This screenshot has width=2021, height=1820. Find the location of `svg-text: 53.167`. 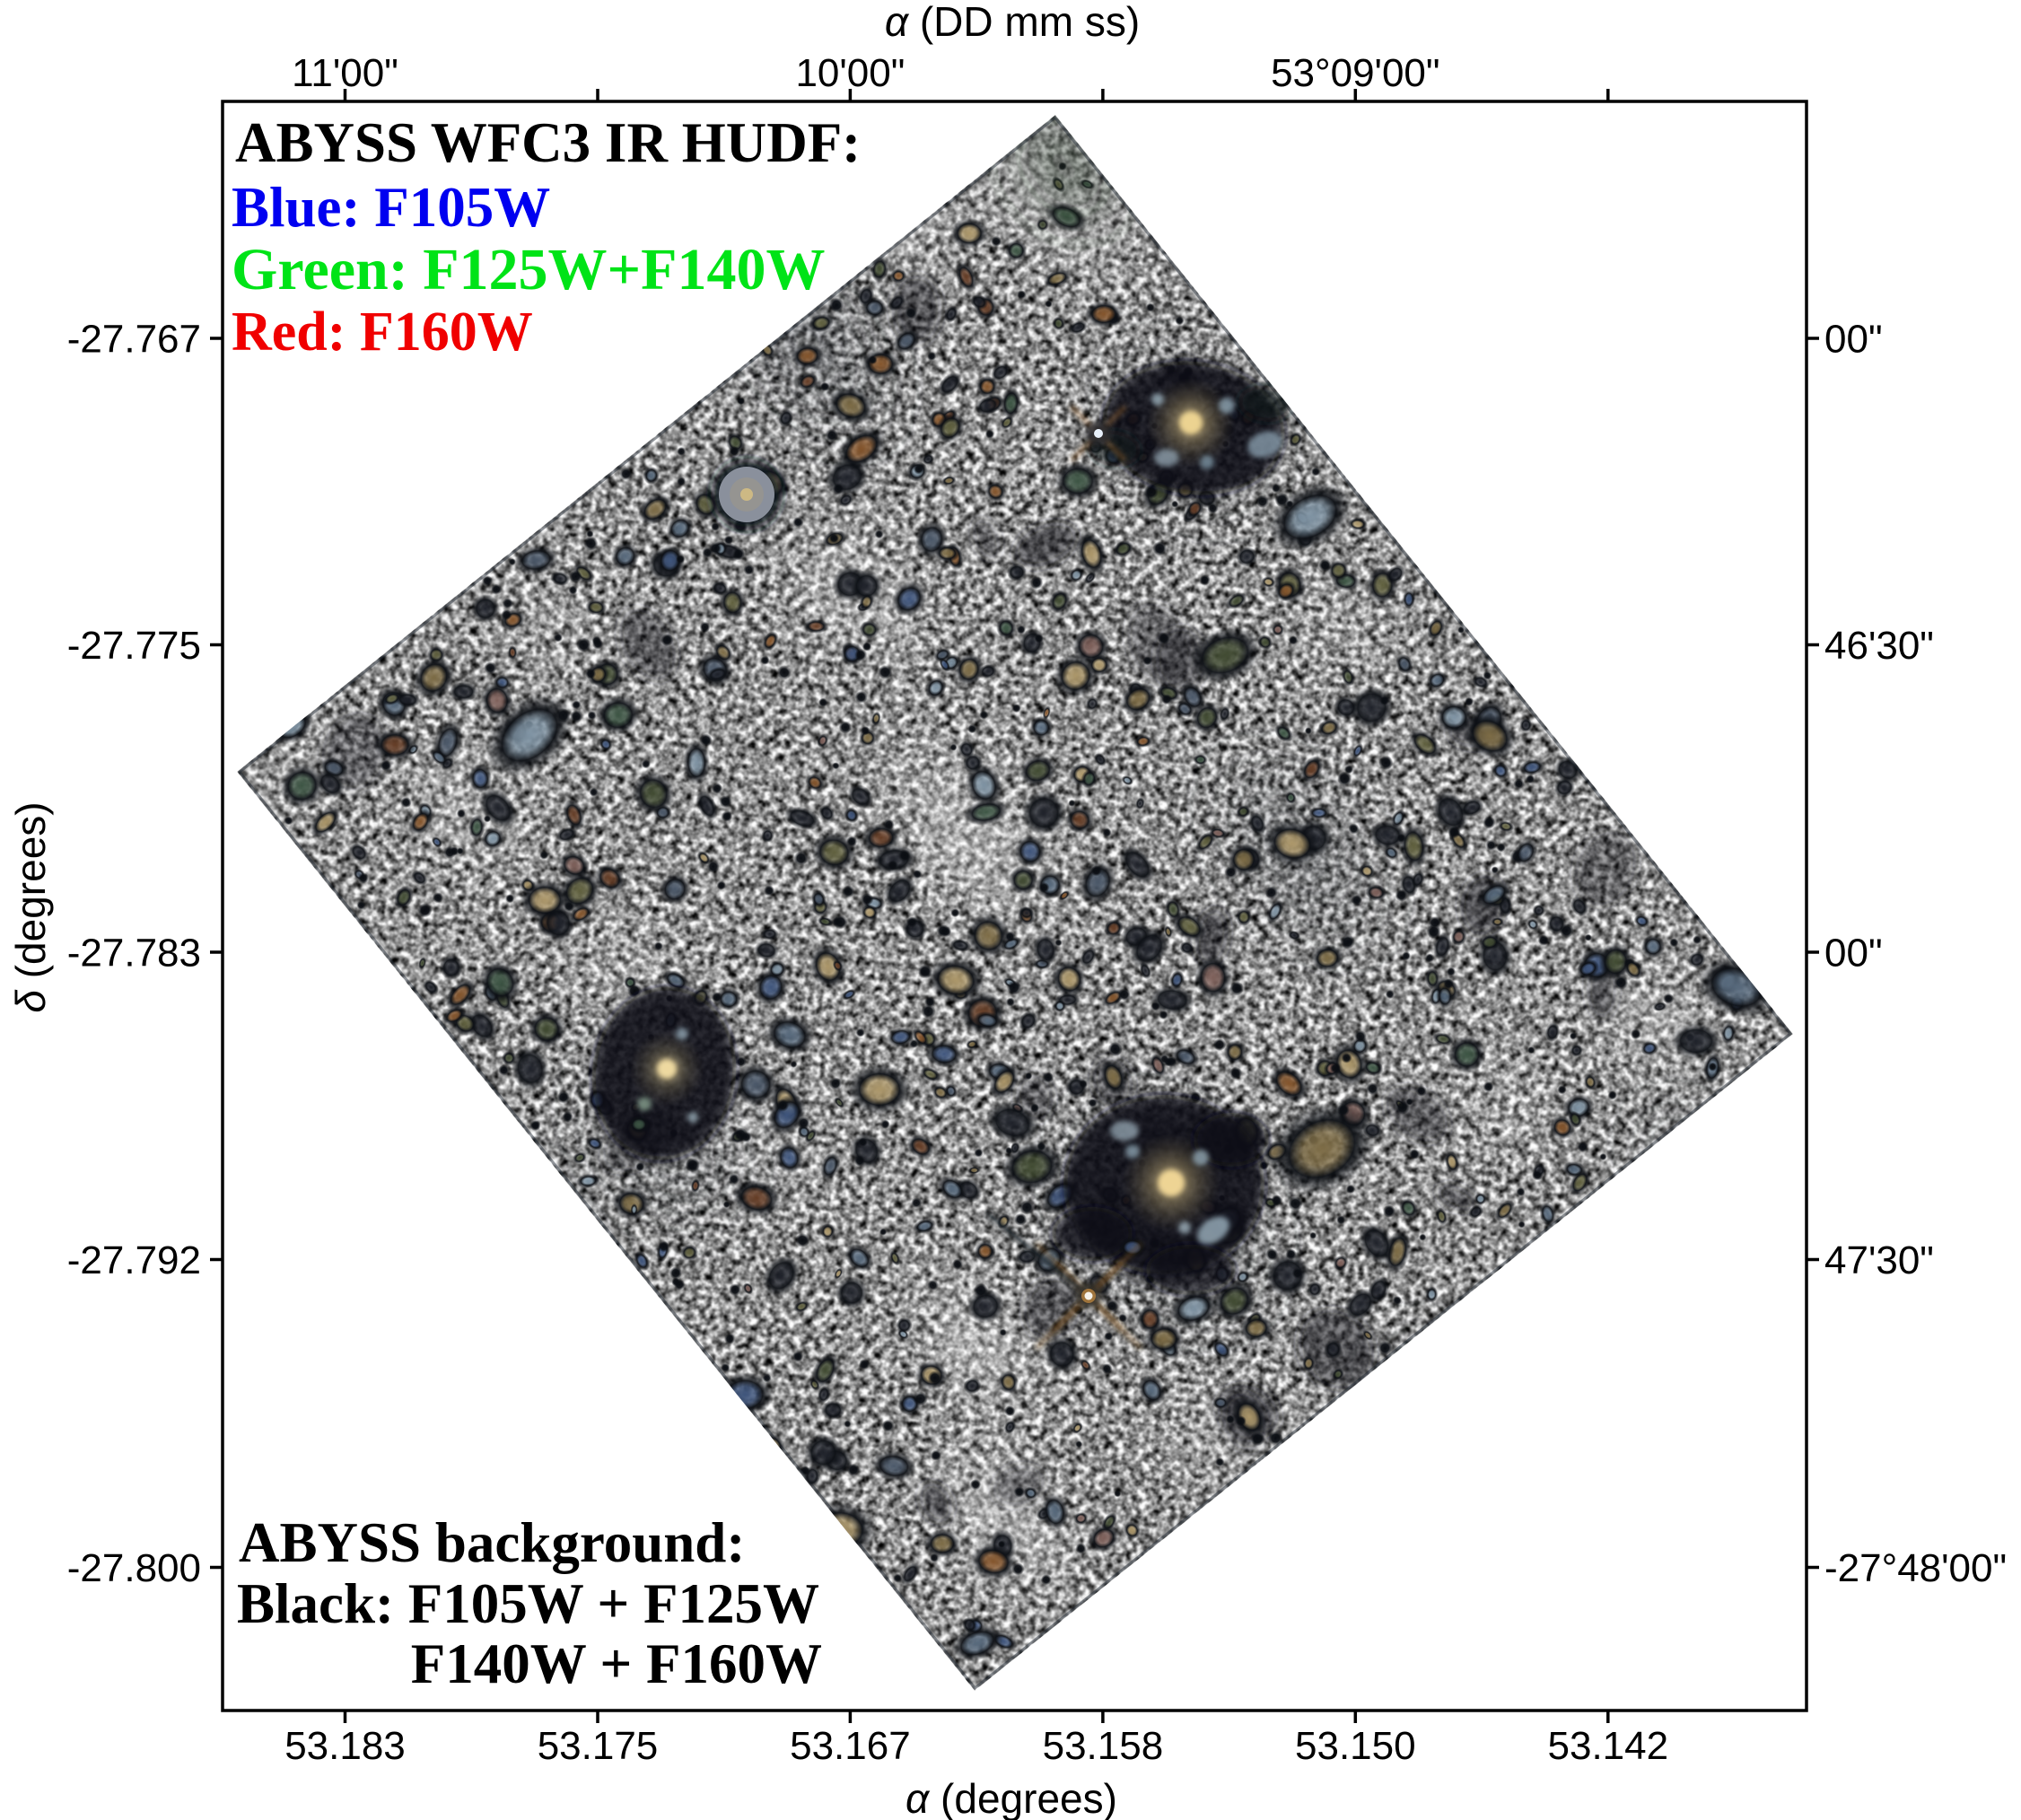

svg-text: 53.167 is located at coordinates (851, 1746).